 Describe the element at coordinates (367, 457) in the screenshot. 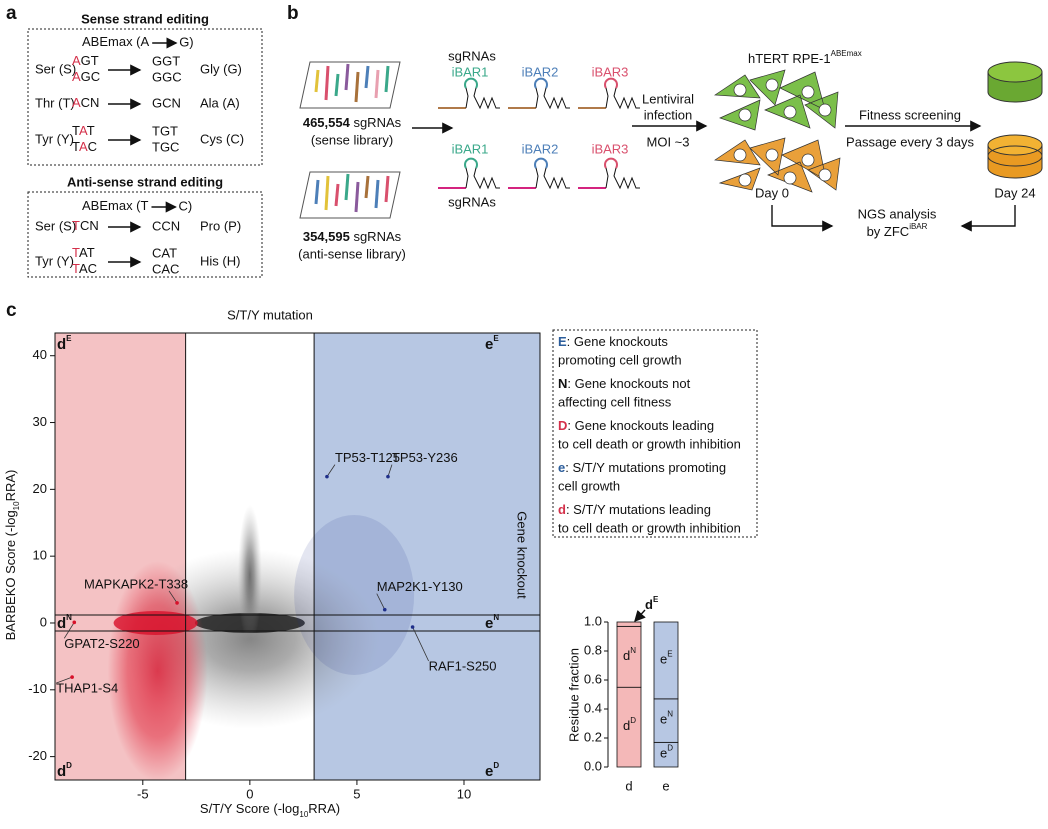

I see `point-label: TP53-T125` at that location.